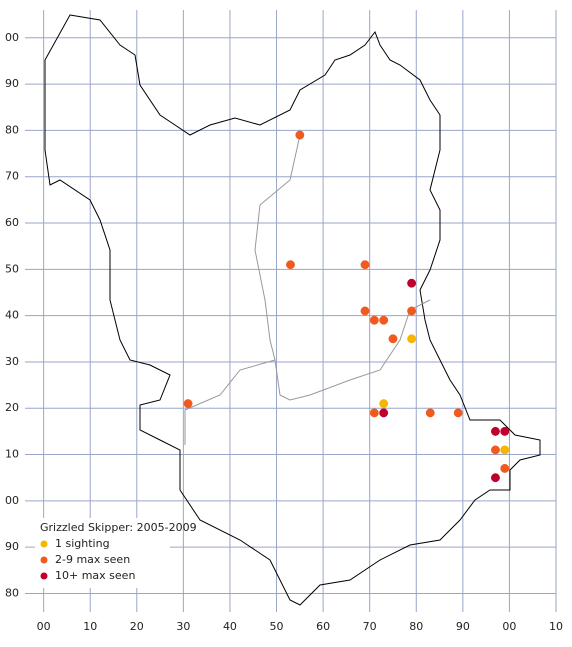  What do you see at coordinates (183, 626) in the screenshot?
I see `x-tick-label: 30` at bounding box center [183, 626].